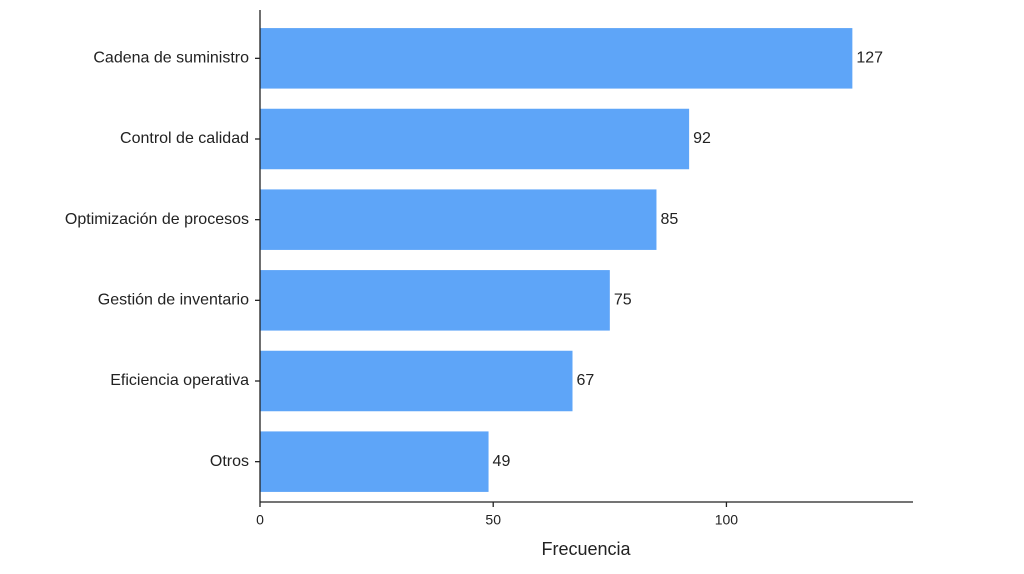 This screenshot has height=574, width=1024. Describe the element at coordinates (229, 461) in the screenshot. I see `y-tick-label: Otros` at that location.